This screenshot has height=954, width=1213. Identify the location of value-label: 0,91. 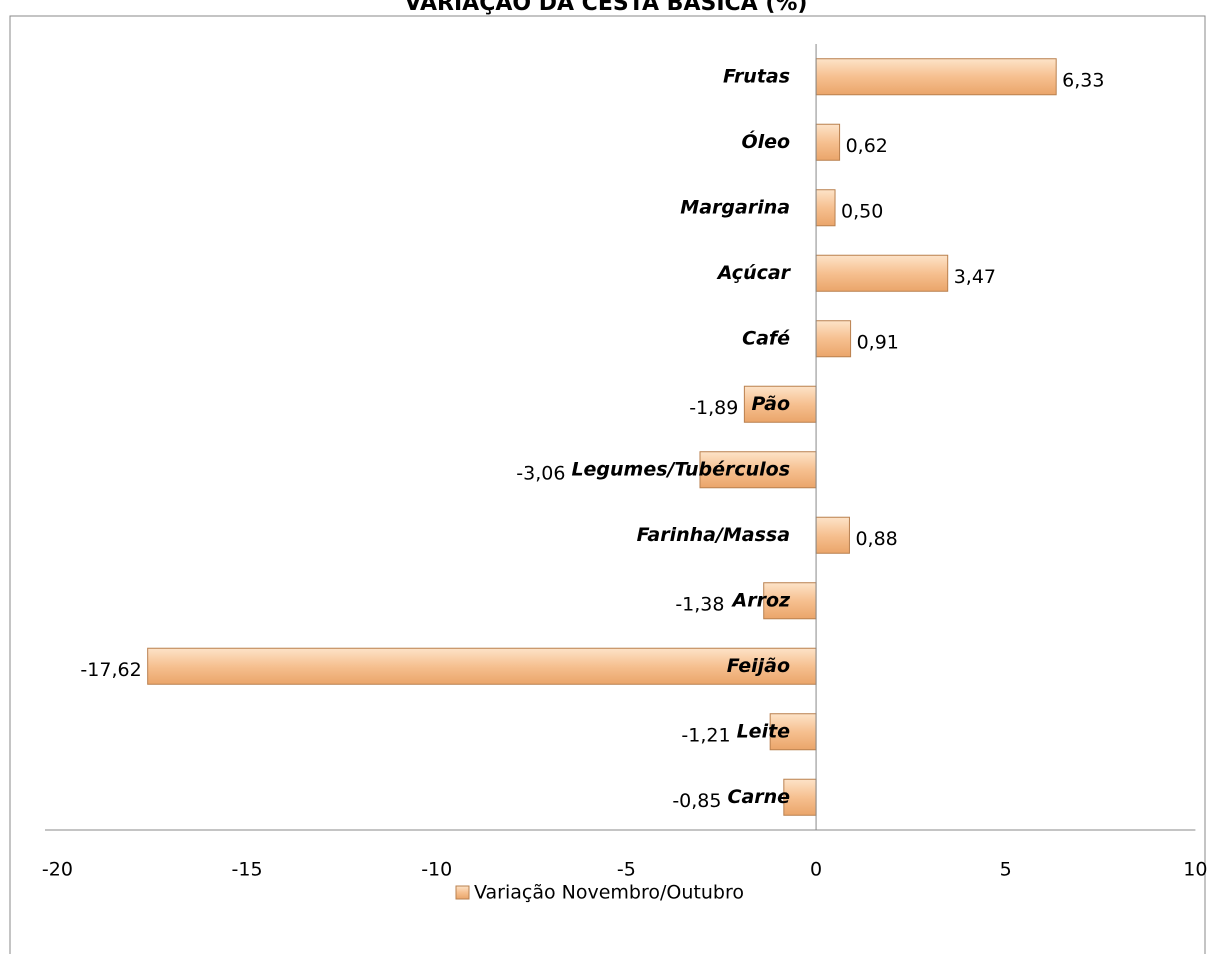
(878, 342).